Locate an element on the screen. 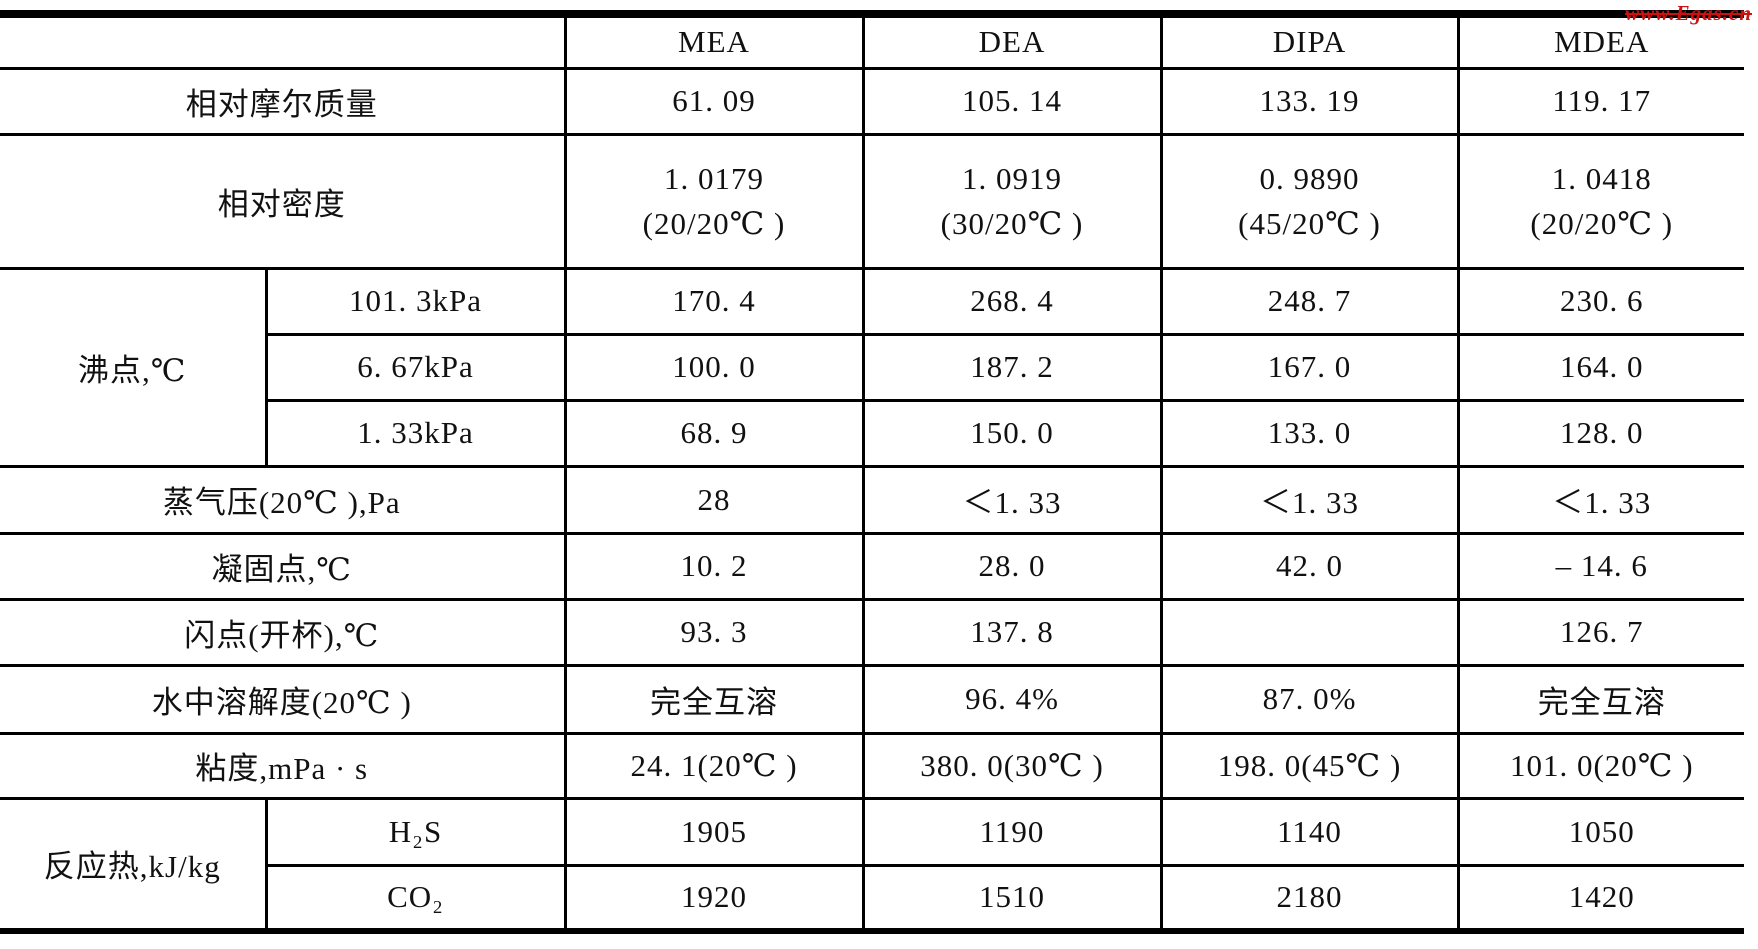 The width and height of the screenshot is (1758, 949). table-row-solubility: 水中溶解度(20℃ ) 完全互溶 96. 4% 87. 0% 完全互溶 is located at coordinates (872, 699).